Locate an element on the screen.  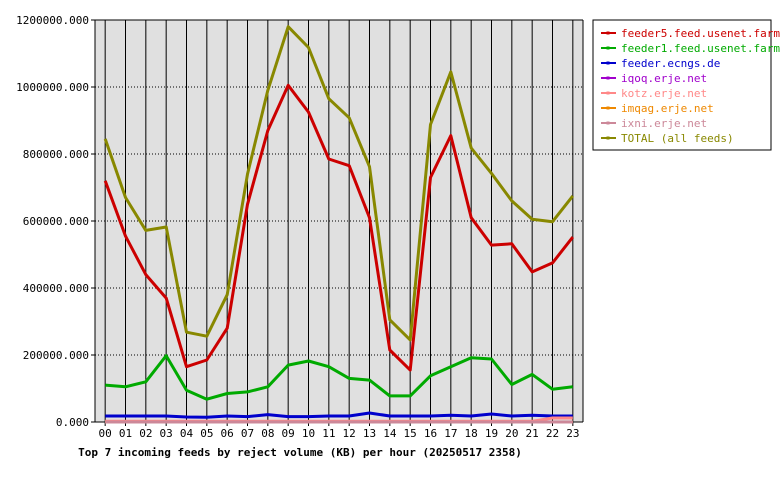
x-tick-label: 17 is located at coordinates (450, 433).